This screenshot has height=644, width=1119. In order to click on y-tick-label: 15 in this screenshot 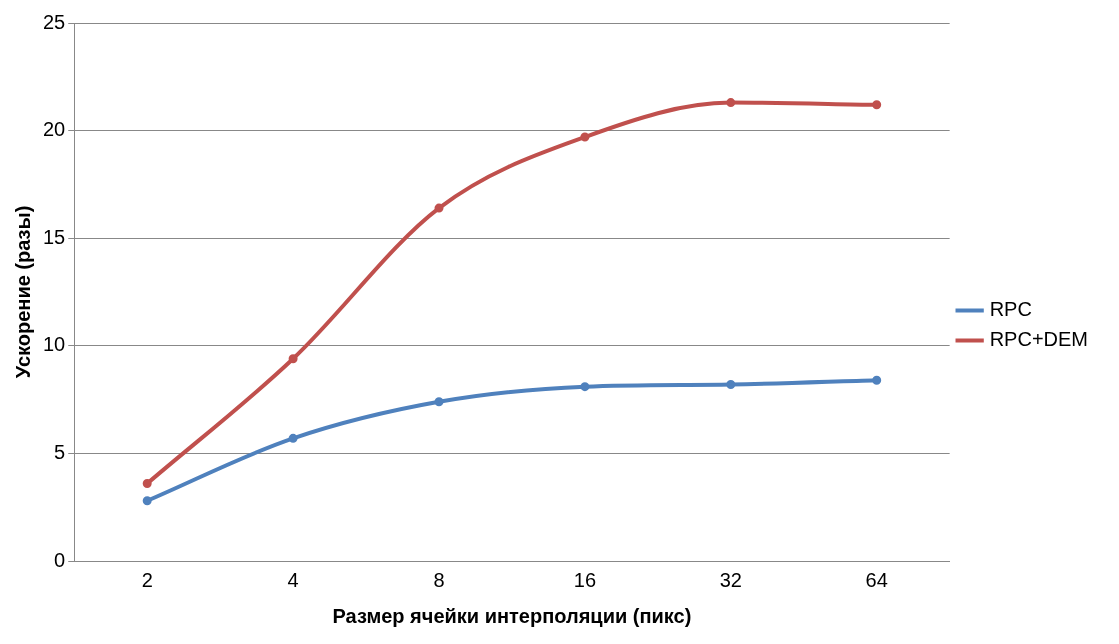, I will do `click(54, 236)`.